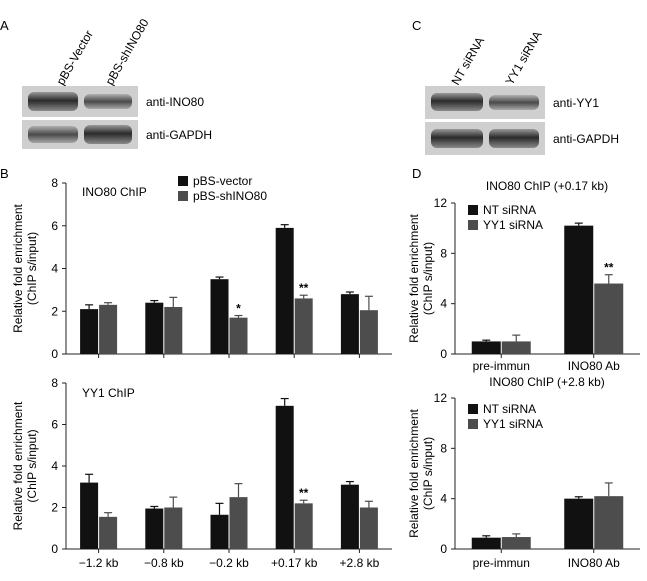 The image size is (647, 581). What do you see at coordinates (360, 563) in the screenshot?
I see `x-tick-label: +2.8 kb` at bounding box center [360, 563].